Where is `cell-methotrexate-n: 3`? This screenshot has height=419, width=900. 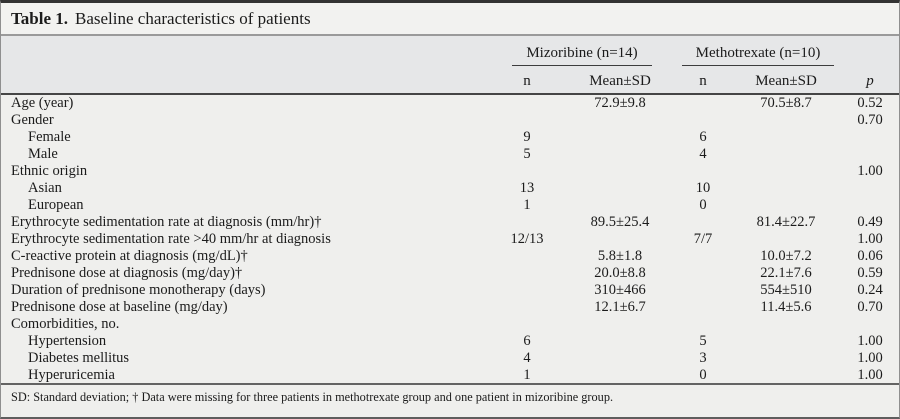
cell-methotrexate-n: 3 is located at coordinates (703, 358).